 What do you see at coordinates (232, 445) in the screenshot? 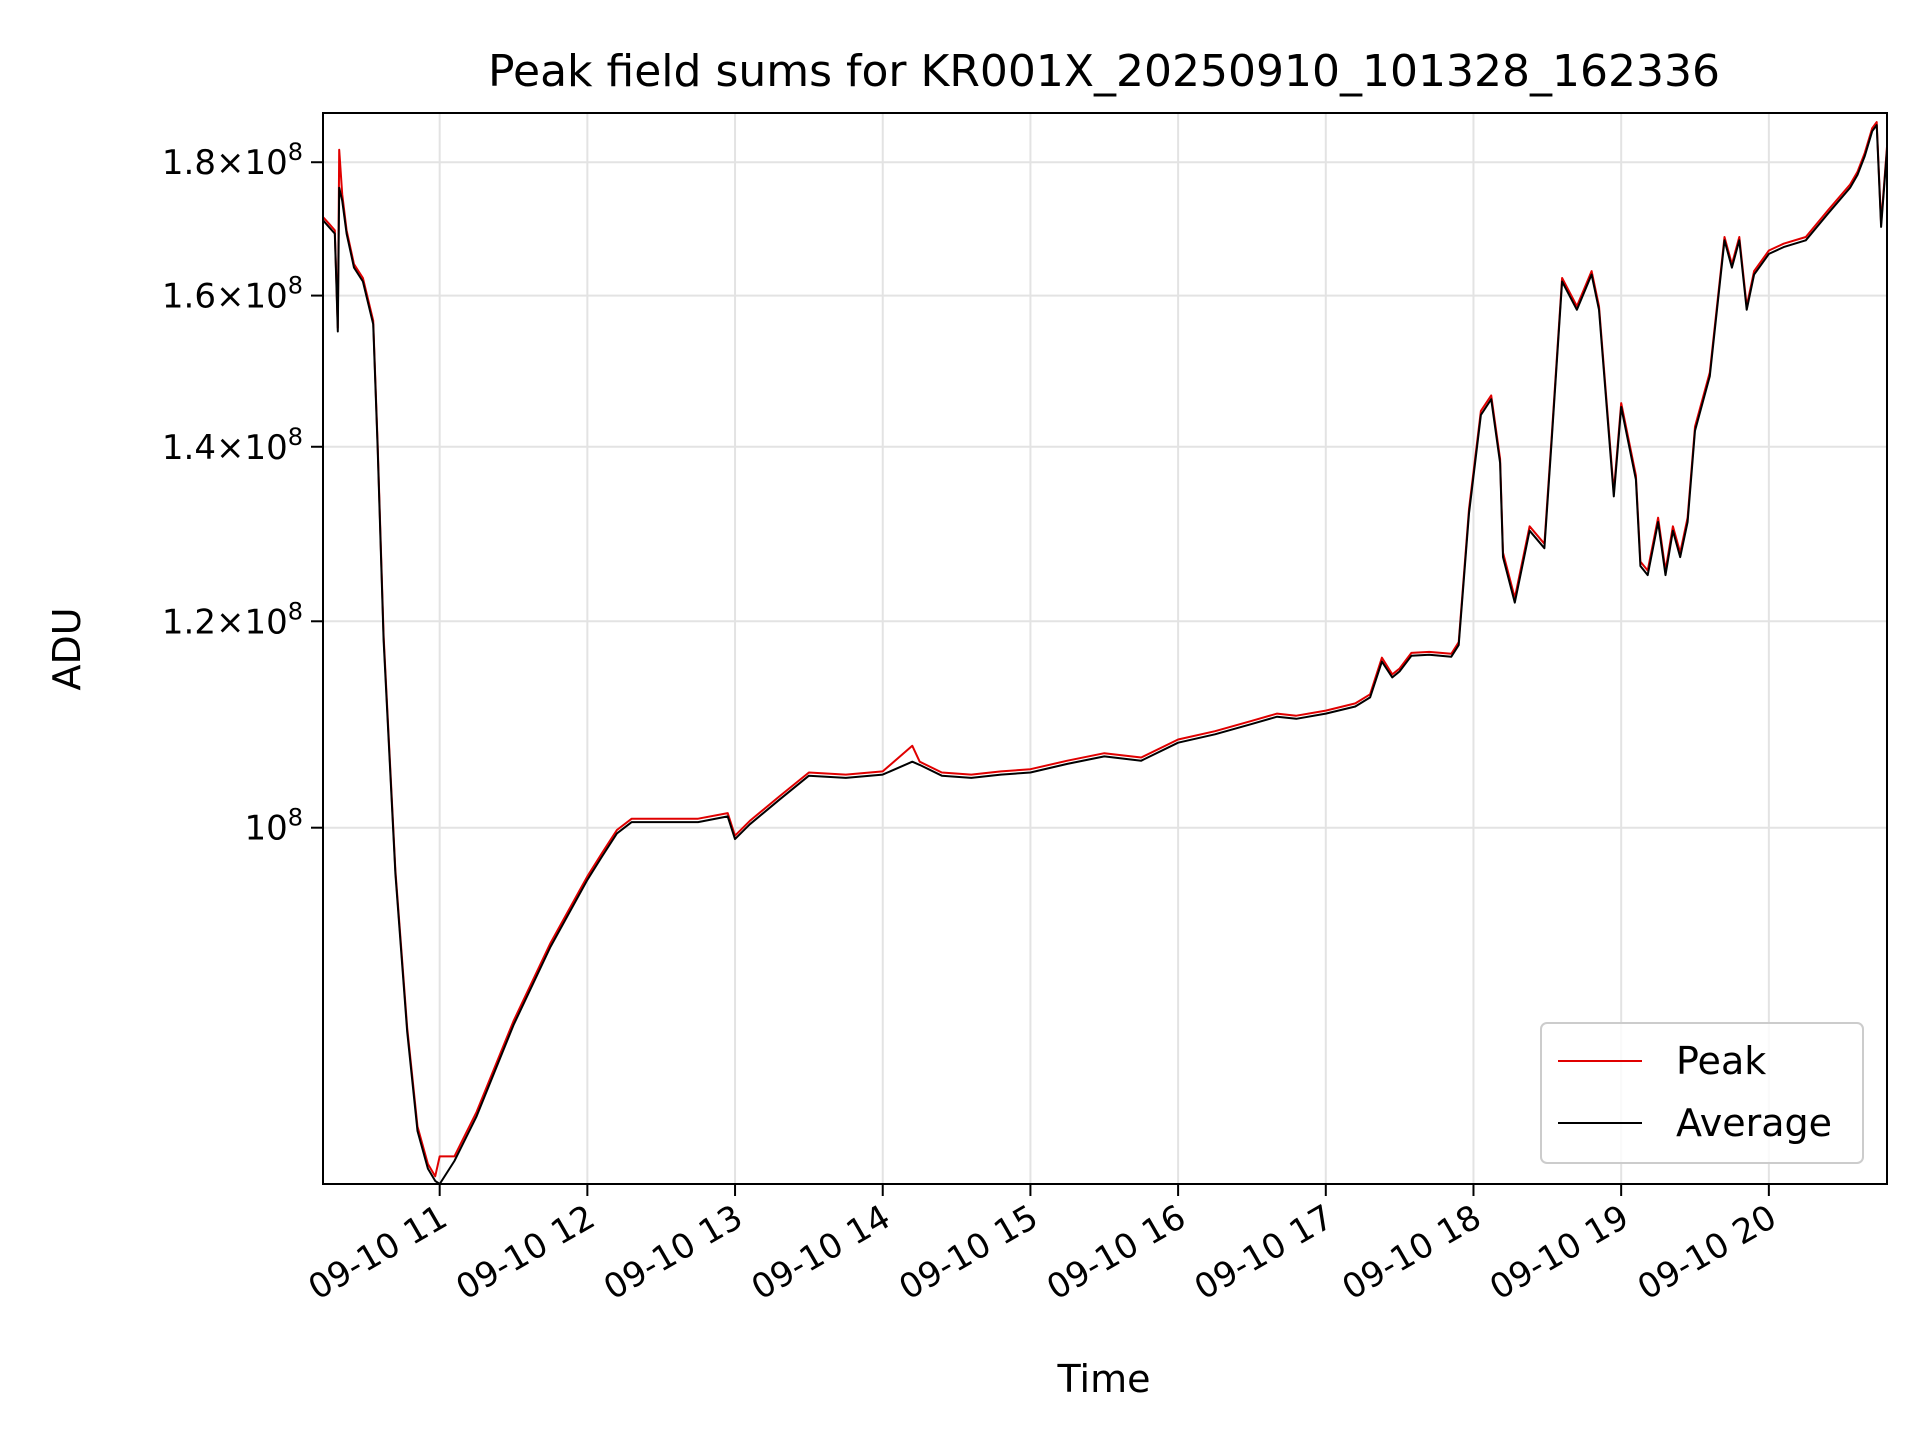
I see `y-tick-label: 1.4×108` at bounding box center [232, 445].